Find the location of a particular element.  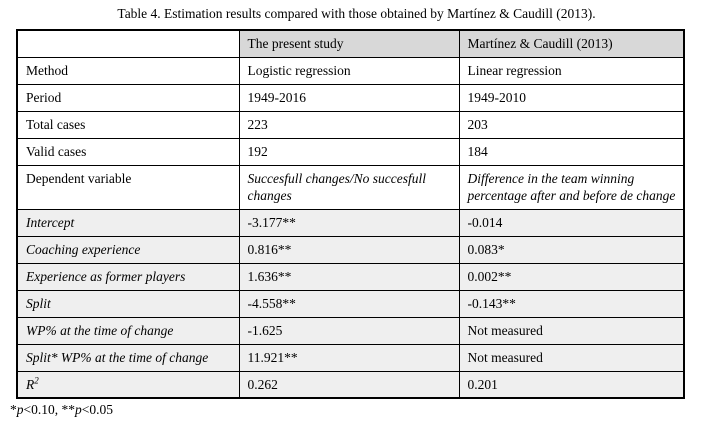

row-label-cell: WP% at the time of change is located at coordinates (128, 330).